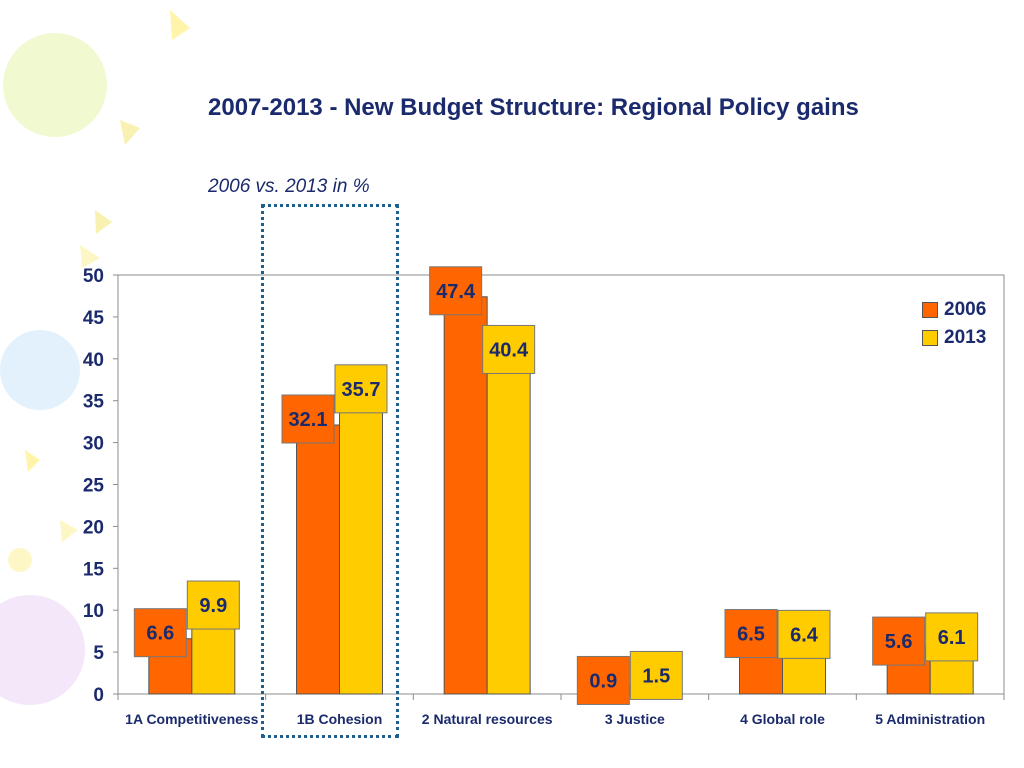 This screenshot has height=768, width=1024. What do you see at coordinates (94, 318) in the screenshot?
I see `y-tick-label: 45` at bounding box center [94, 318].